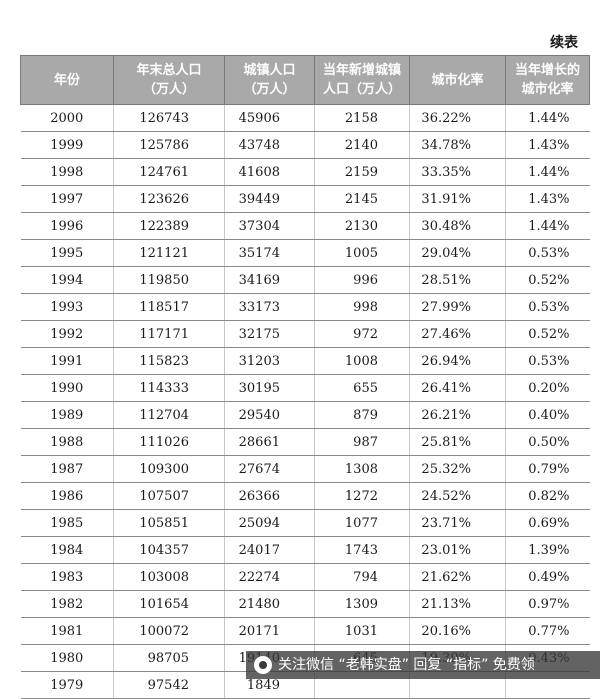 The image size is (600, 699). Describe the element at coordinates (457, 280) in the screenshot. I see `urbanization-rate-cell: 28.51%` at that location.